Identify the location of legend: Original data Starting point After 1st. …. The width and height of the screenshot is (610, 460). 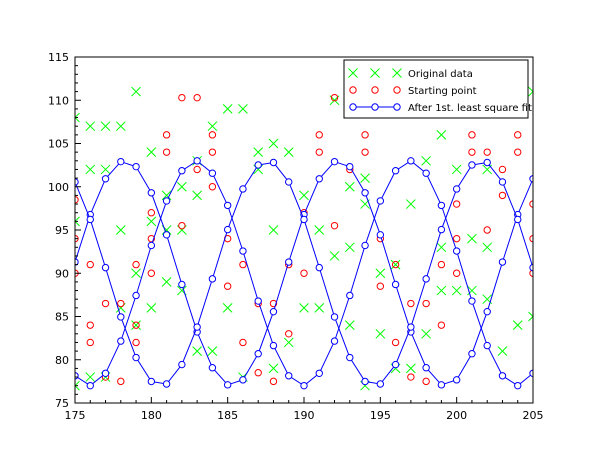
(437, 89).